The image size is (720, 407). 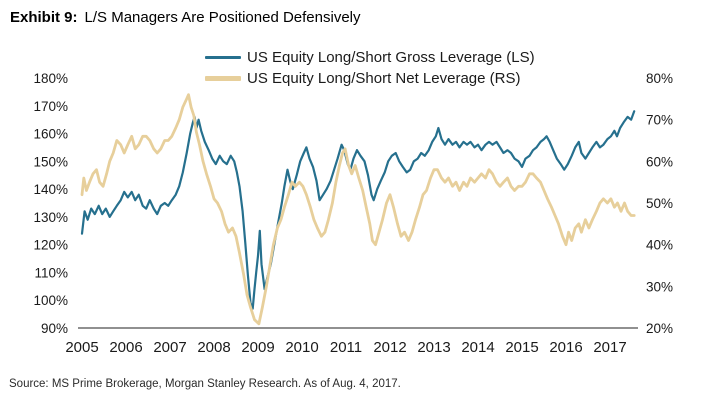 What do you see at coordinates (223, 78) in the screenshot?
I see `net-series-swatch-icon` at bounding box center [223, 78].